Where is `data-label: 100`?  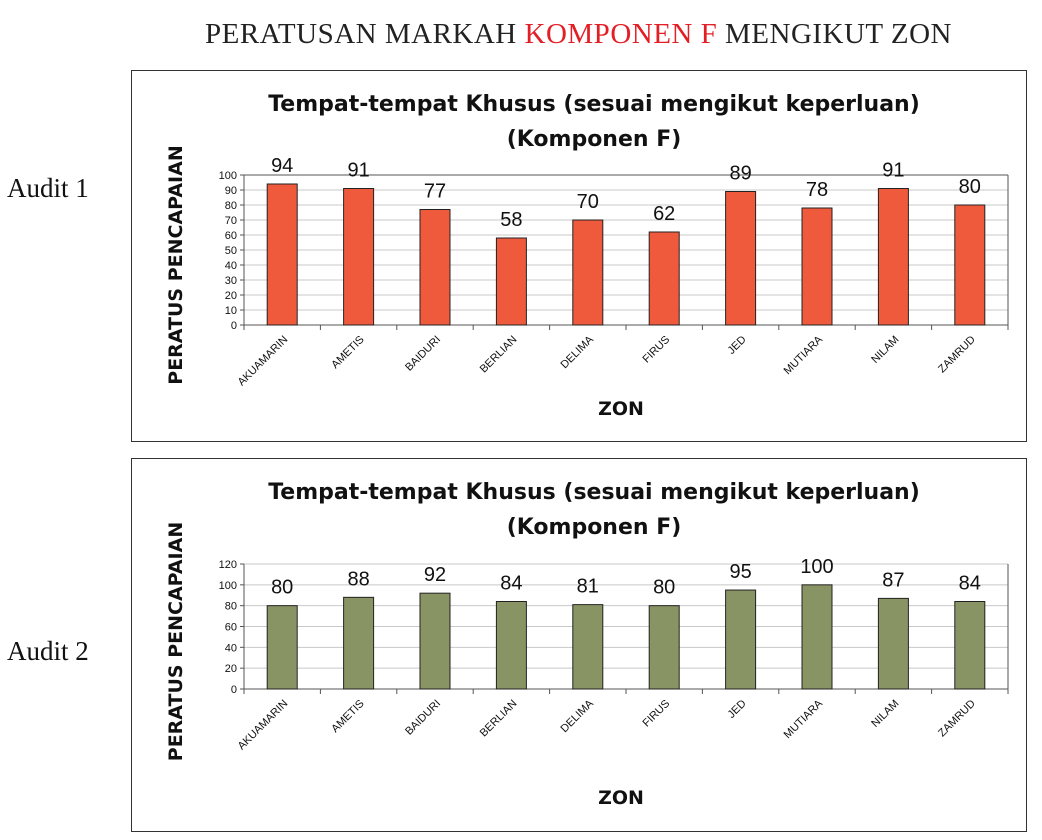
data-label: 100 is located at coordinates (816, 567).